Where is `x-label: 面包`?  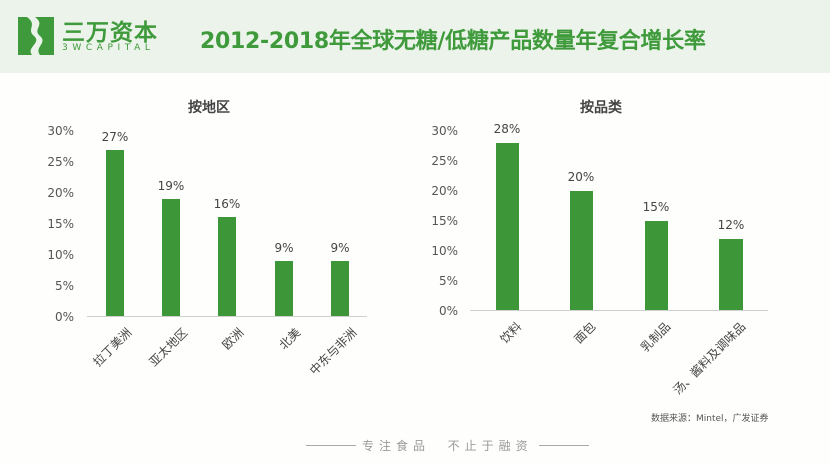 x-label: 面包 is located at coordinates (585, 333).